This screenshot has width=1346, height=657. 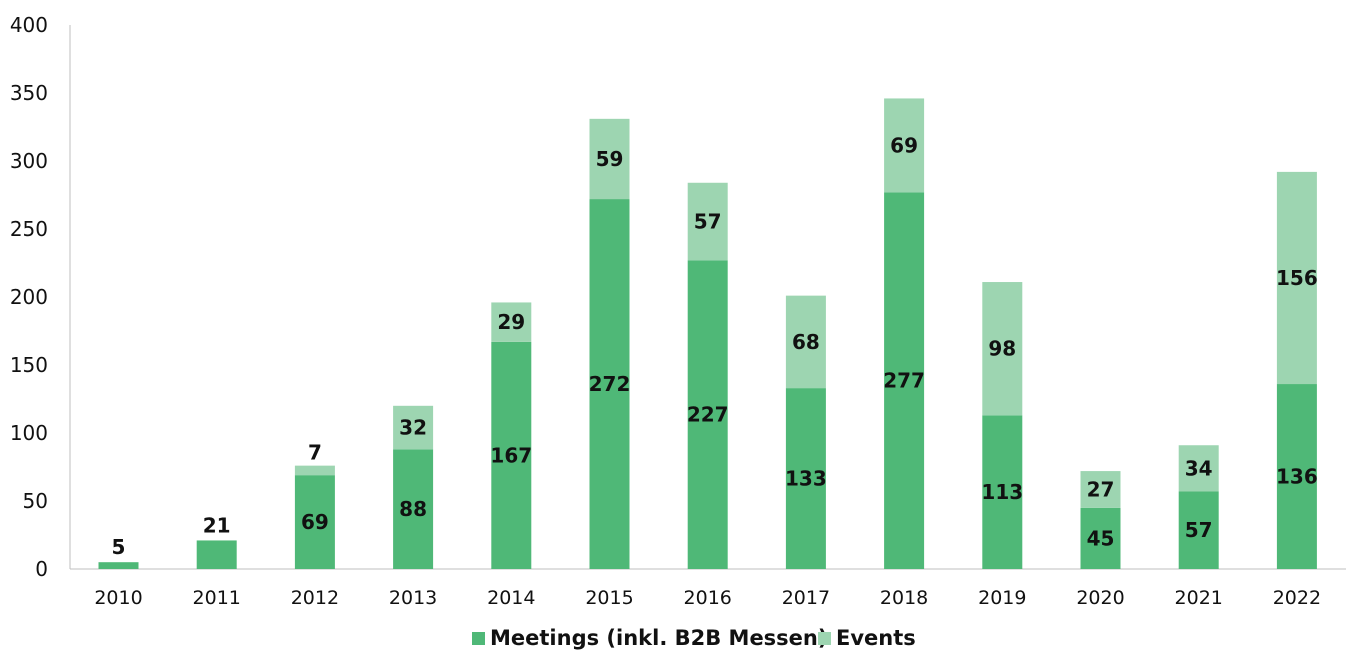 What do you see at coordinates (29, 161) in the screenshot?
I see `y-tick-label: 300` at bounding box center [29, 161].